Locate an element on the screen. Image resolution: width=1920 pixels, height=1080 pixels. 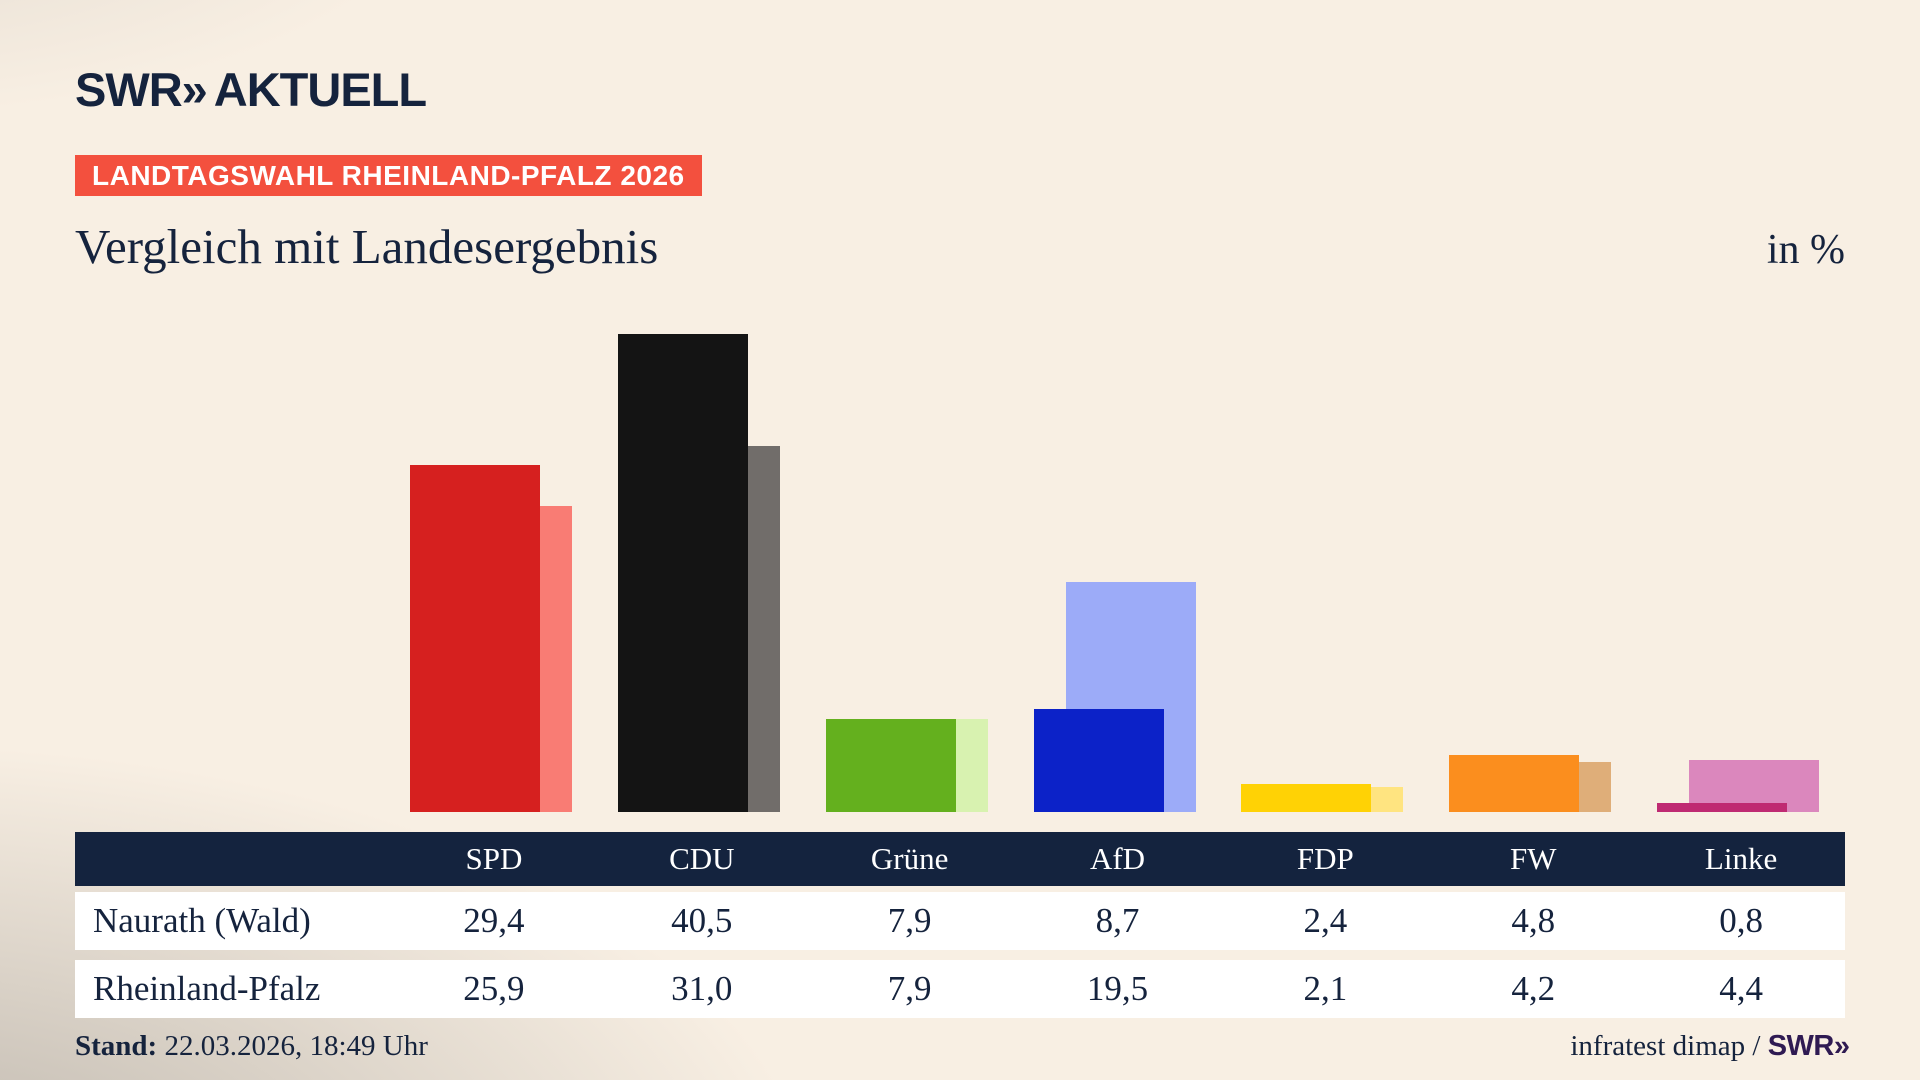
source-credit: infratest dimap / SWR» is located at coordinates (1710, 1046).